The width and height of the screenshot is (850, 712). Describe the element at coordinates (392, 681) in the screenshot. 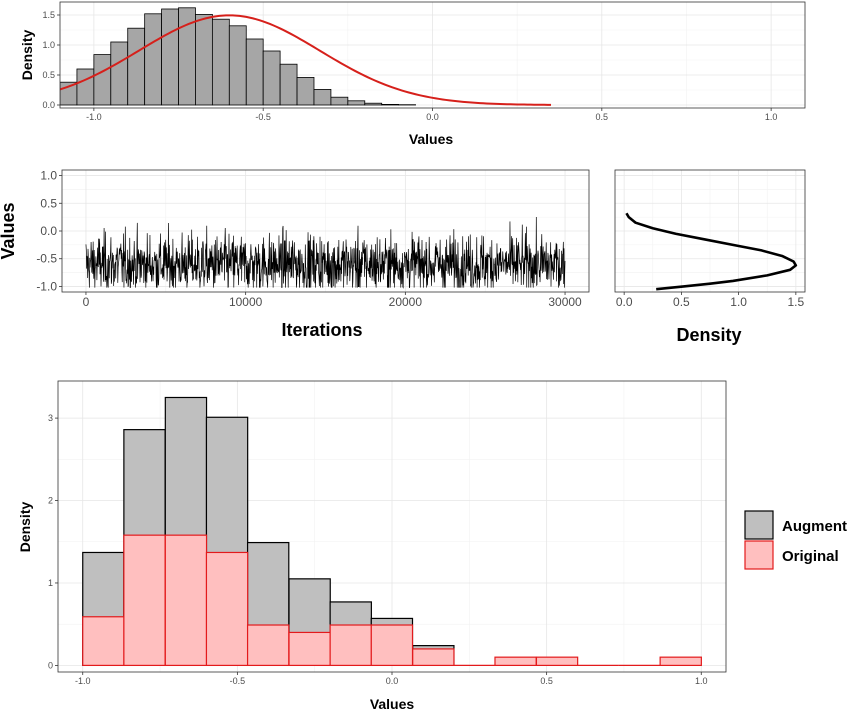

I see `overlay-x-tick-label: 0.0` at that location.